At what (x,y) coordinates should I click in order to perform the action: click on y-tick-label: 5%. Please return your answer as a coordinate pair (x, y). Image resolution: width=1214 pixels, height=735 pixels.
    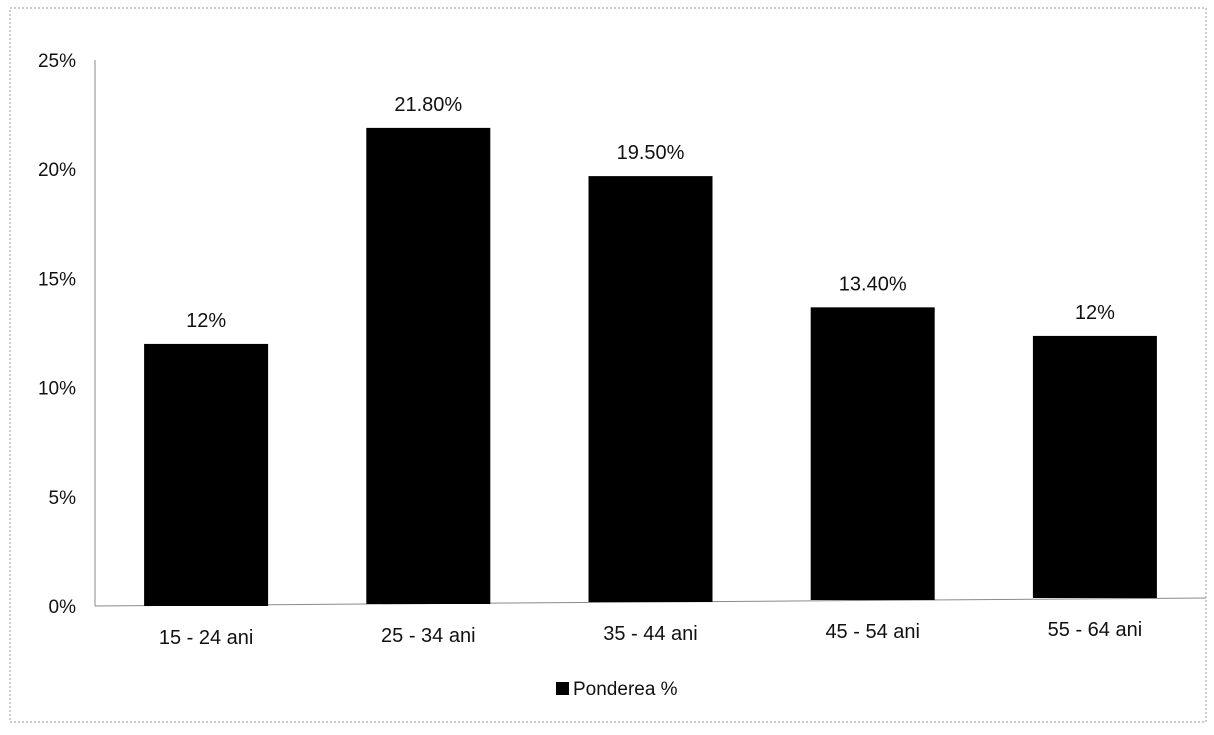
    Looking at the image, I should click on (63, 498).